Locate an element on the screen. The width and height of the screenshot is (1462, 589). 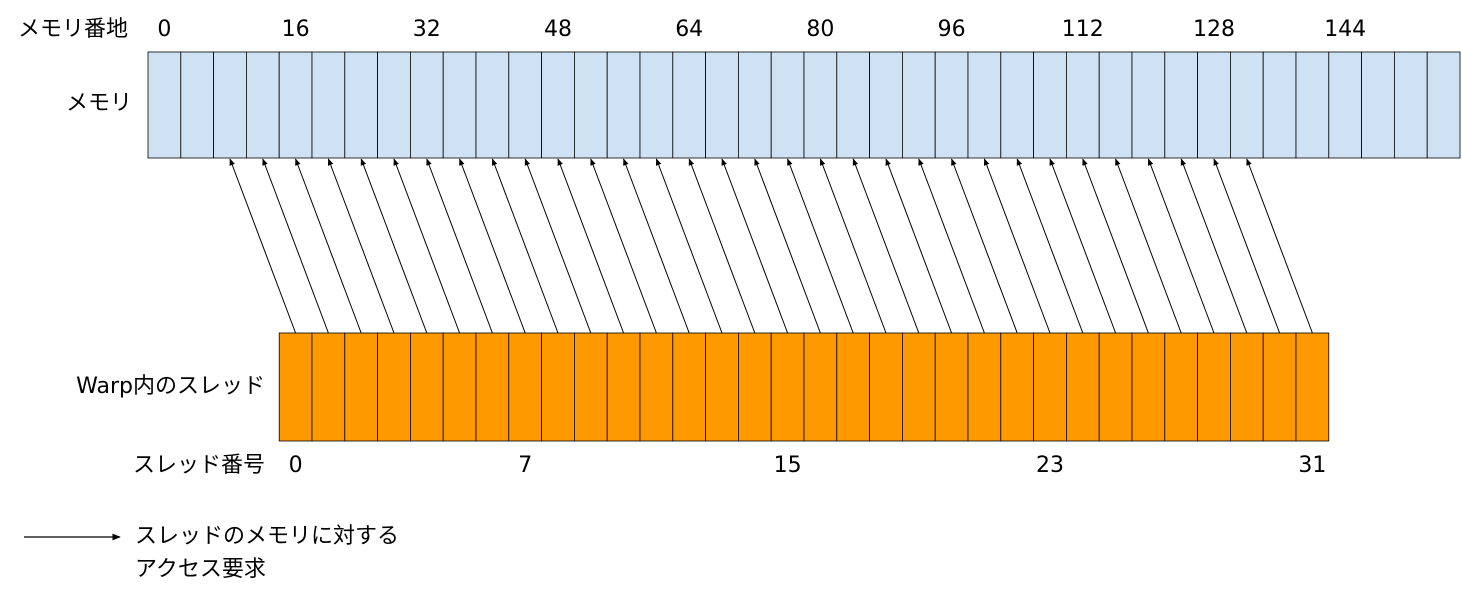
memory-address: 128 is located at coordinates (1214, 29).